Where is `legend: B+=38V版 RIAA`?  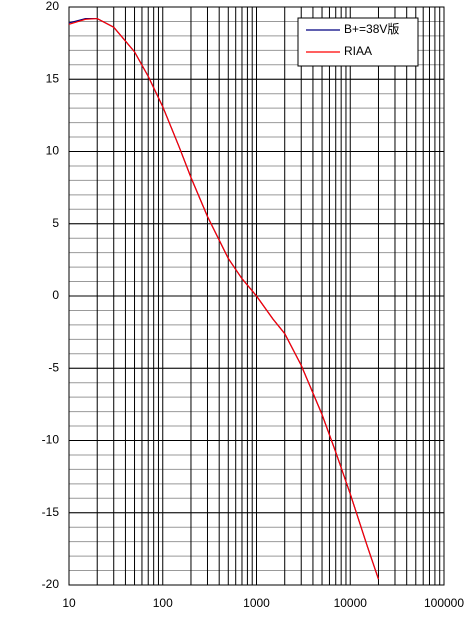
legend: B+=38V版 RIAA is located at coordinates (358, 42).